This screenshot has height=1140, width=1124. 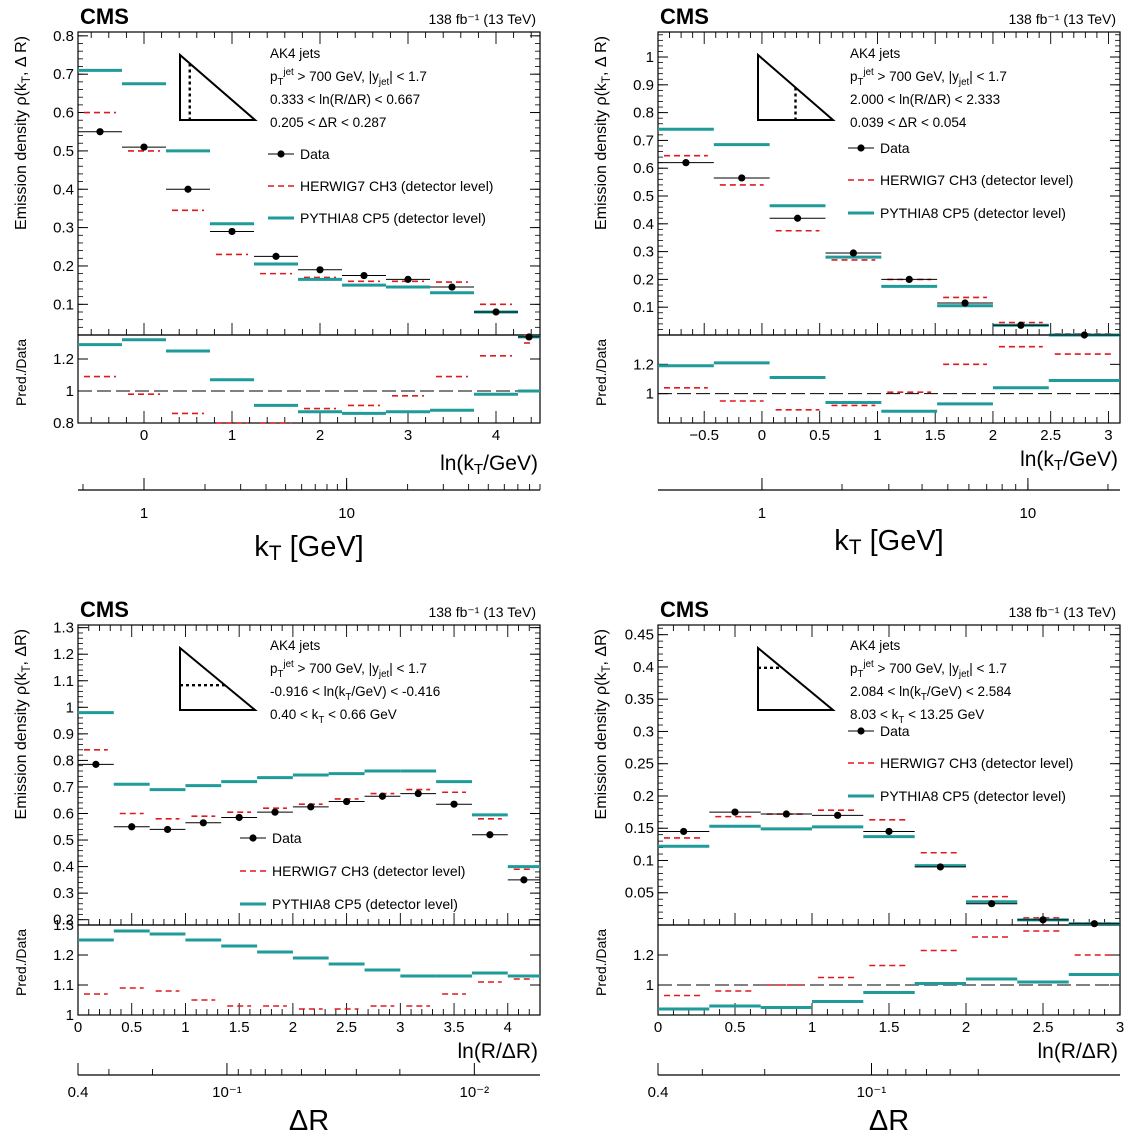 What do you see at coordinates (345, 99) in the screenshot?
I see `annotation-line: 0.333 < ln(R/ΔR) < 0.667` at bounding box center [345, 99].